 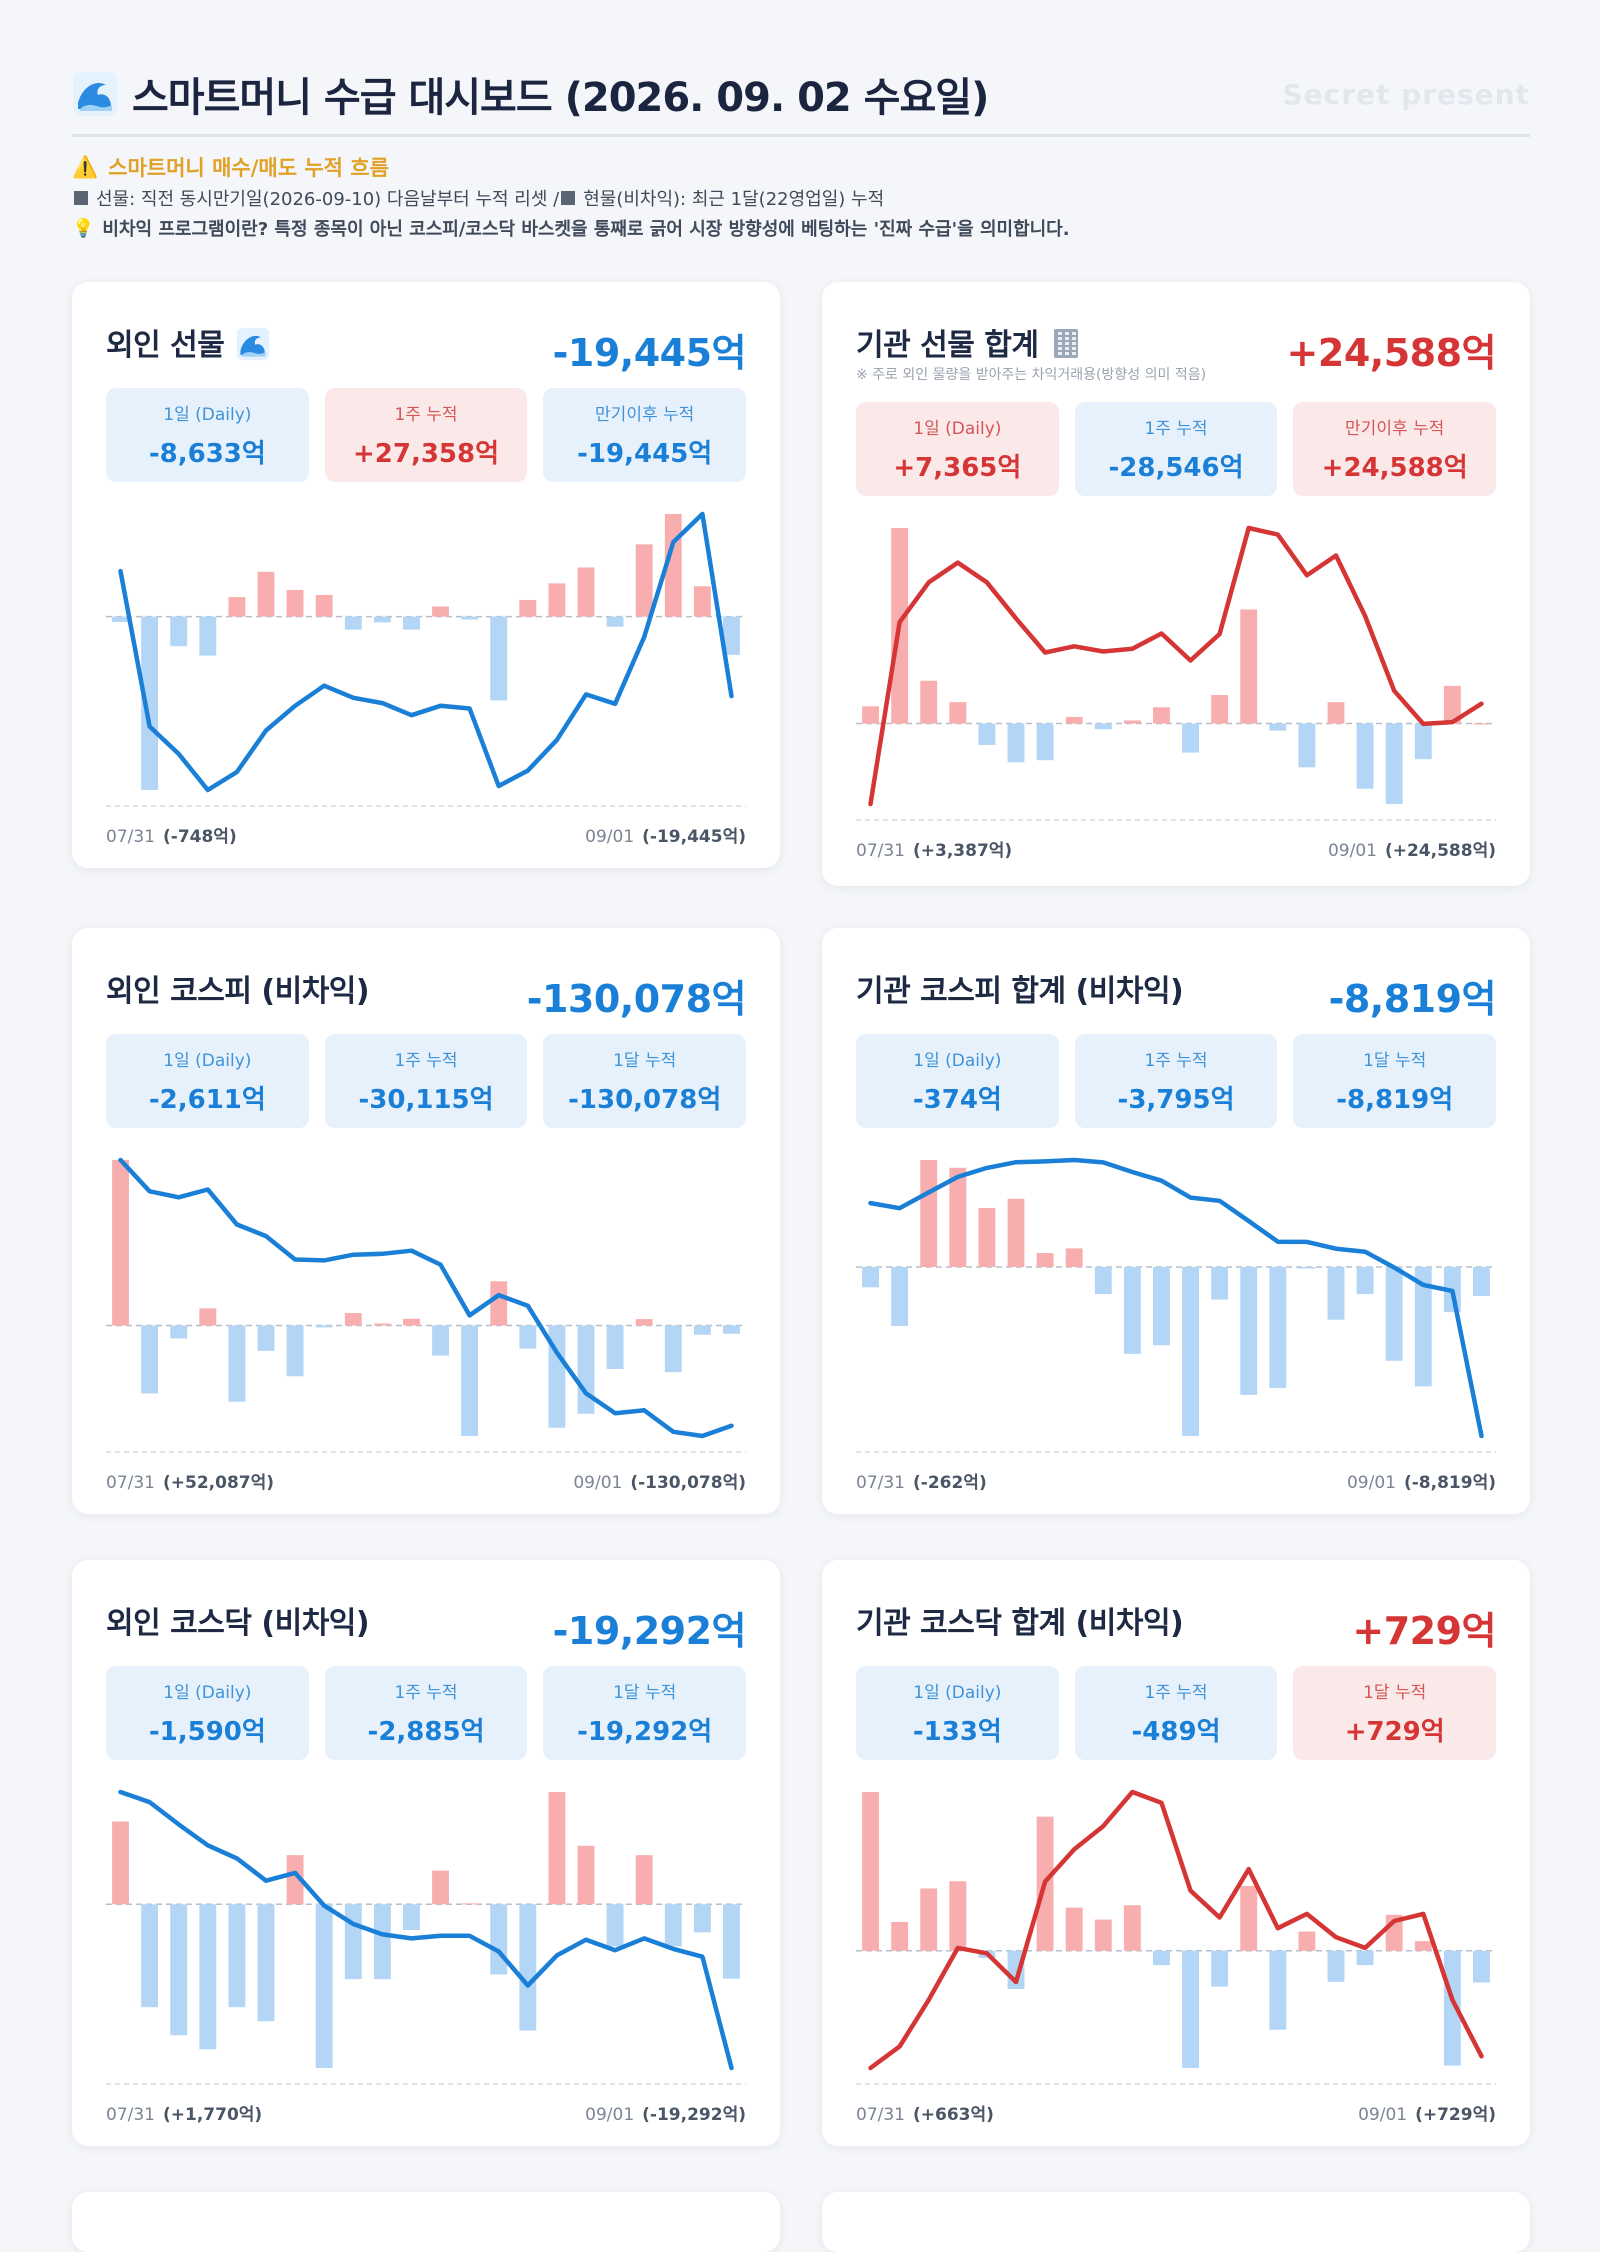 What do you see at coordinates (734, 199) in the screenshot?
I see `period-note-spot: 현물(비차익): 최근 1달(22영업일) 누적` at bounding box center [734, 199].